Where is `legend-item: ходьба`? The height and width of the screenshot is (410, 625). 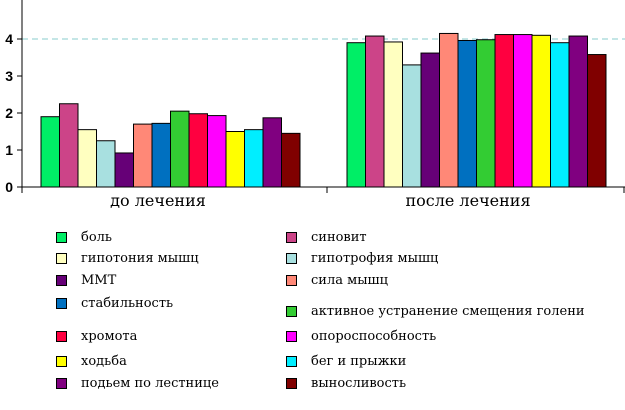 legend-item: ходьба is located at coordinates (91, 361).